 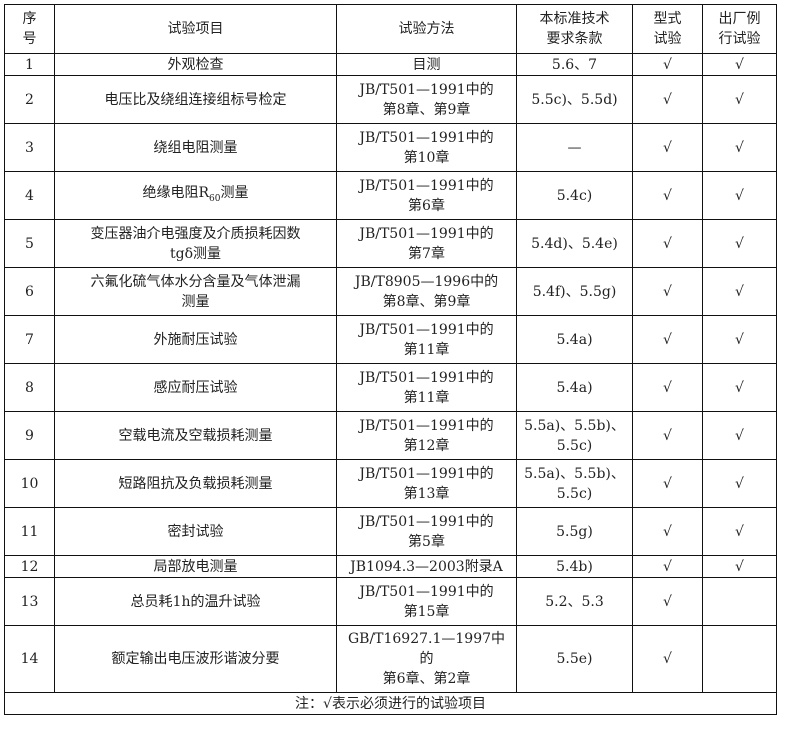 What do you see at coordinates (739, 39) in the screenshot?
I see `header-routine-line2: 行试验` at bounding box center [739, 39].